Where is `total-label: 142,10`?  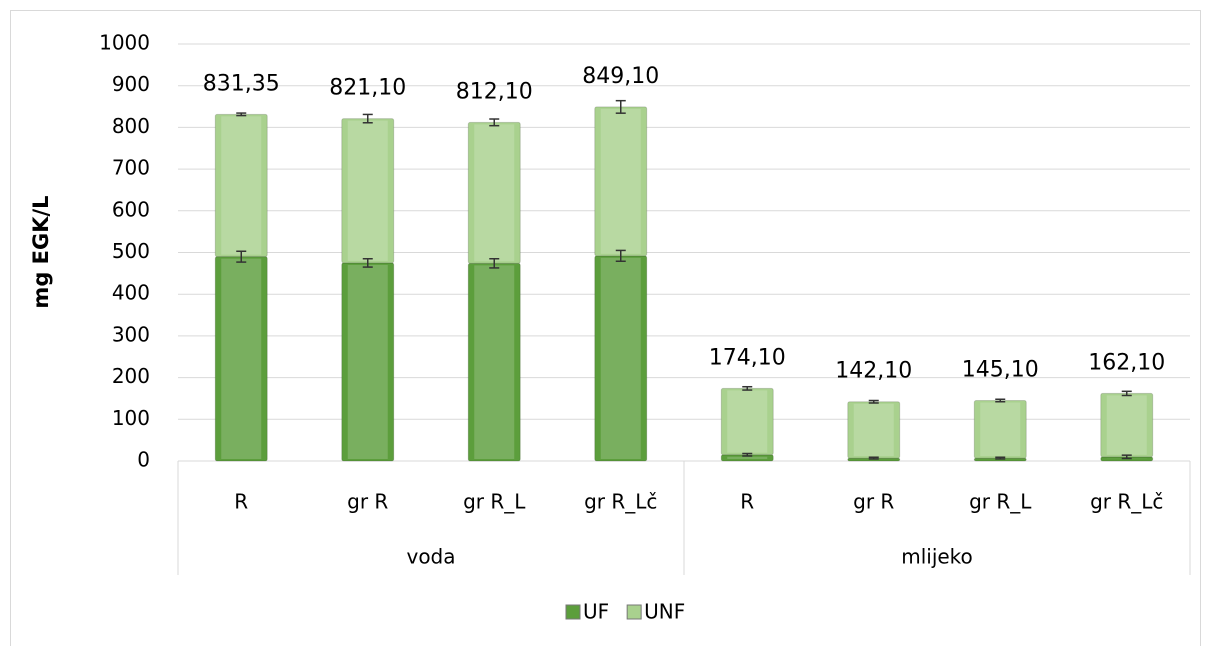 total-label: 142,10 is located at coordinates (873, 371).